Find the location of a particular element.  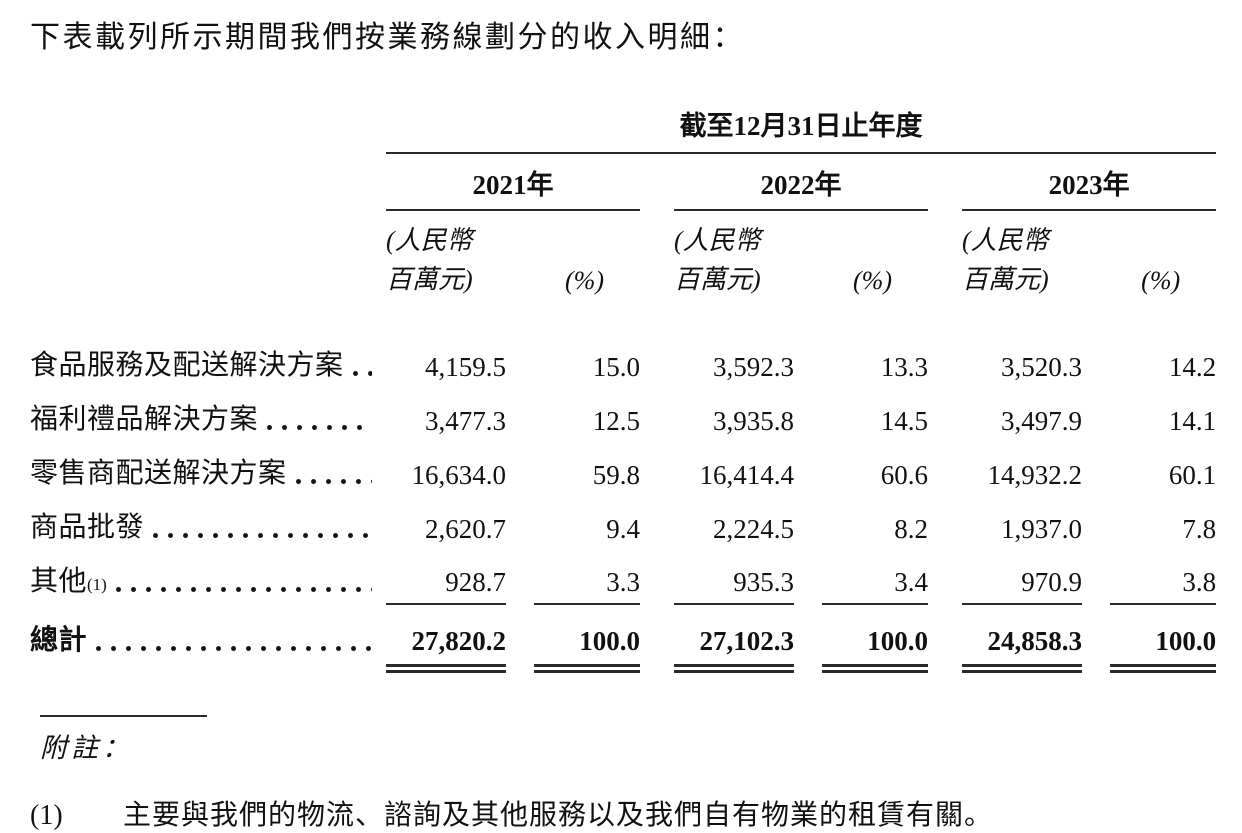

footnote-text: 主要與我們的物流、諮詢及其他服務以及我們自有物業的租賃有關。 is located at coordinates (558, 815).